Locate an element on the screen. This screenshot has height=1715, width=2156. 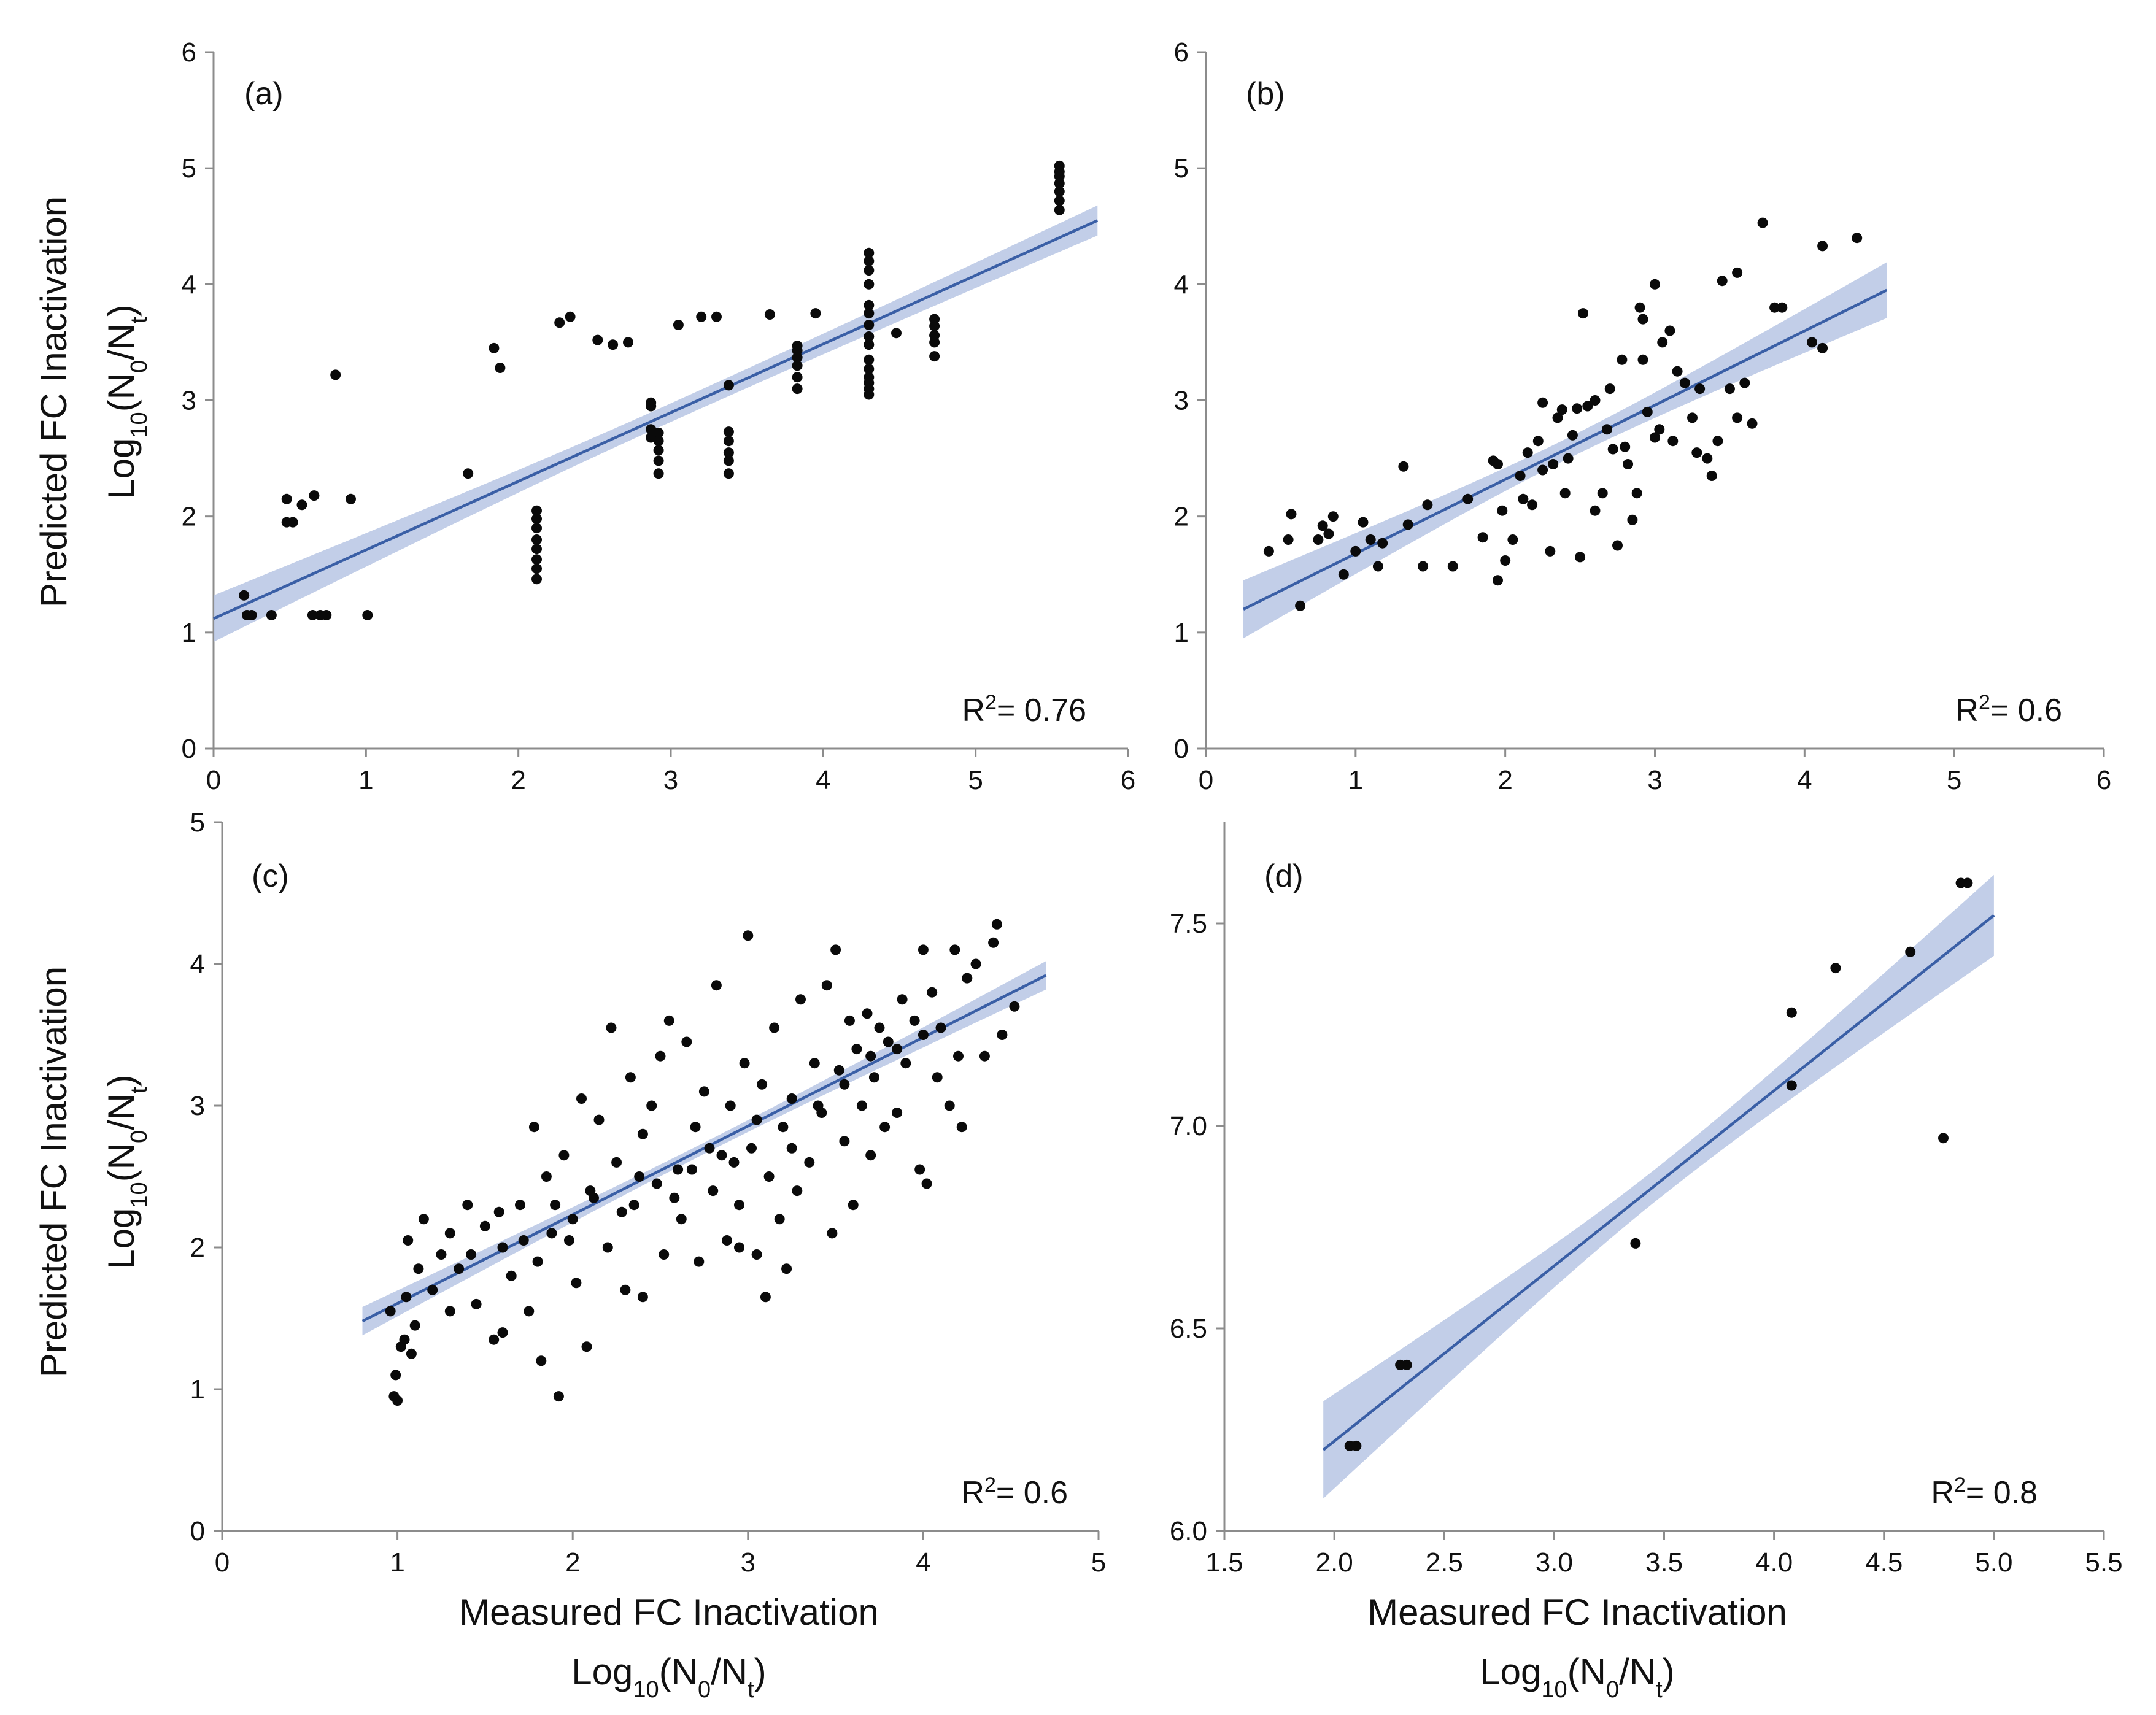
x-tick-label: 3 is located at coordinates (1654, 780).